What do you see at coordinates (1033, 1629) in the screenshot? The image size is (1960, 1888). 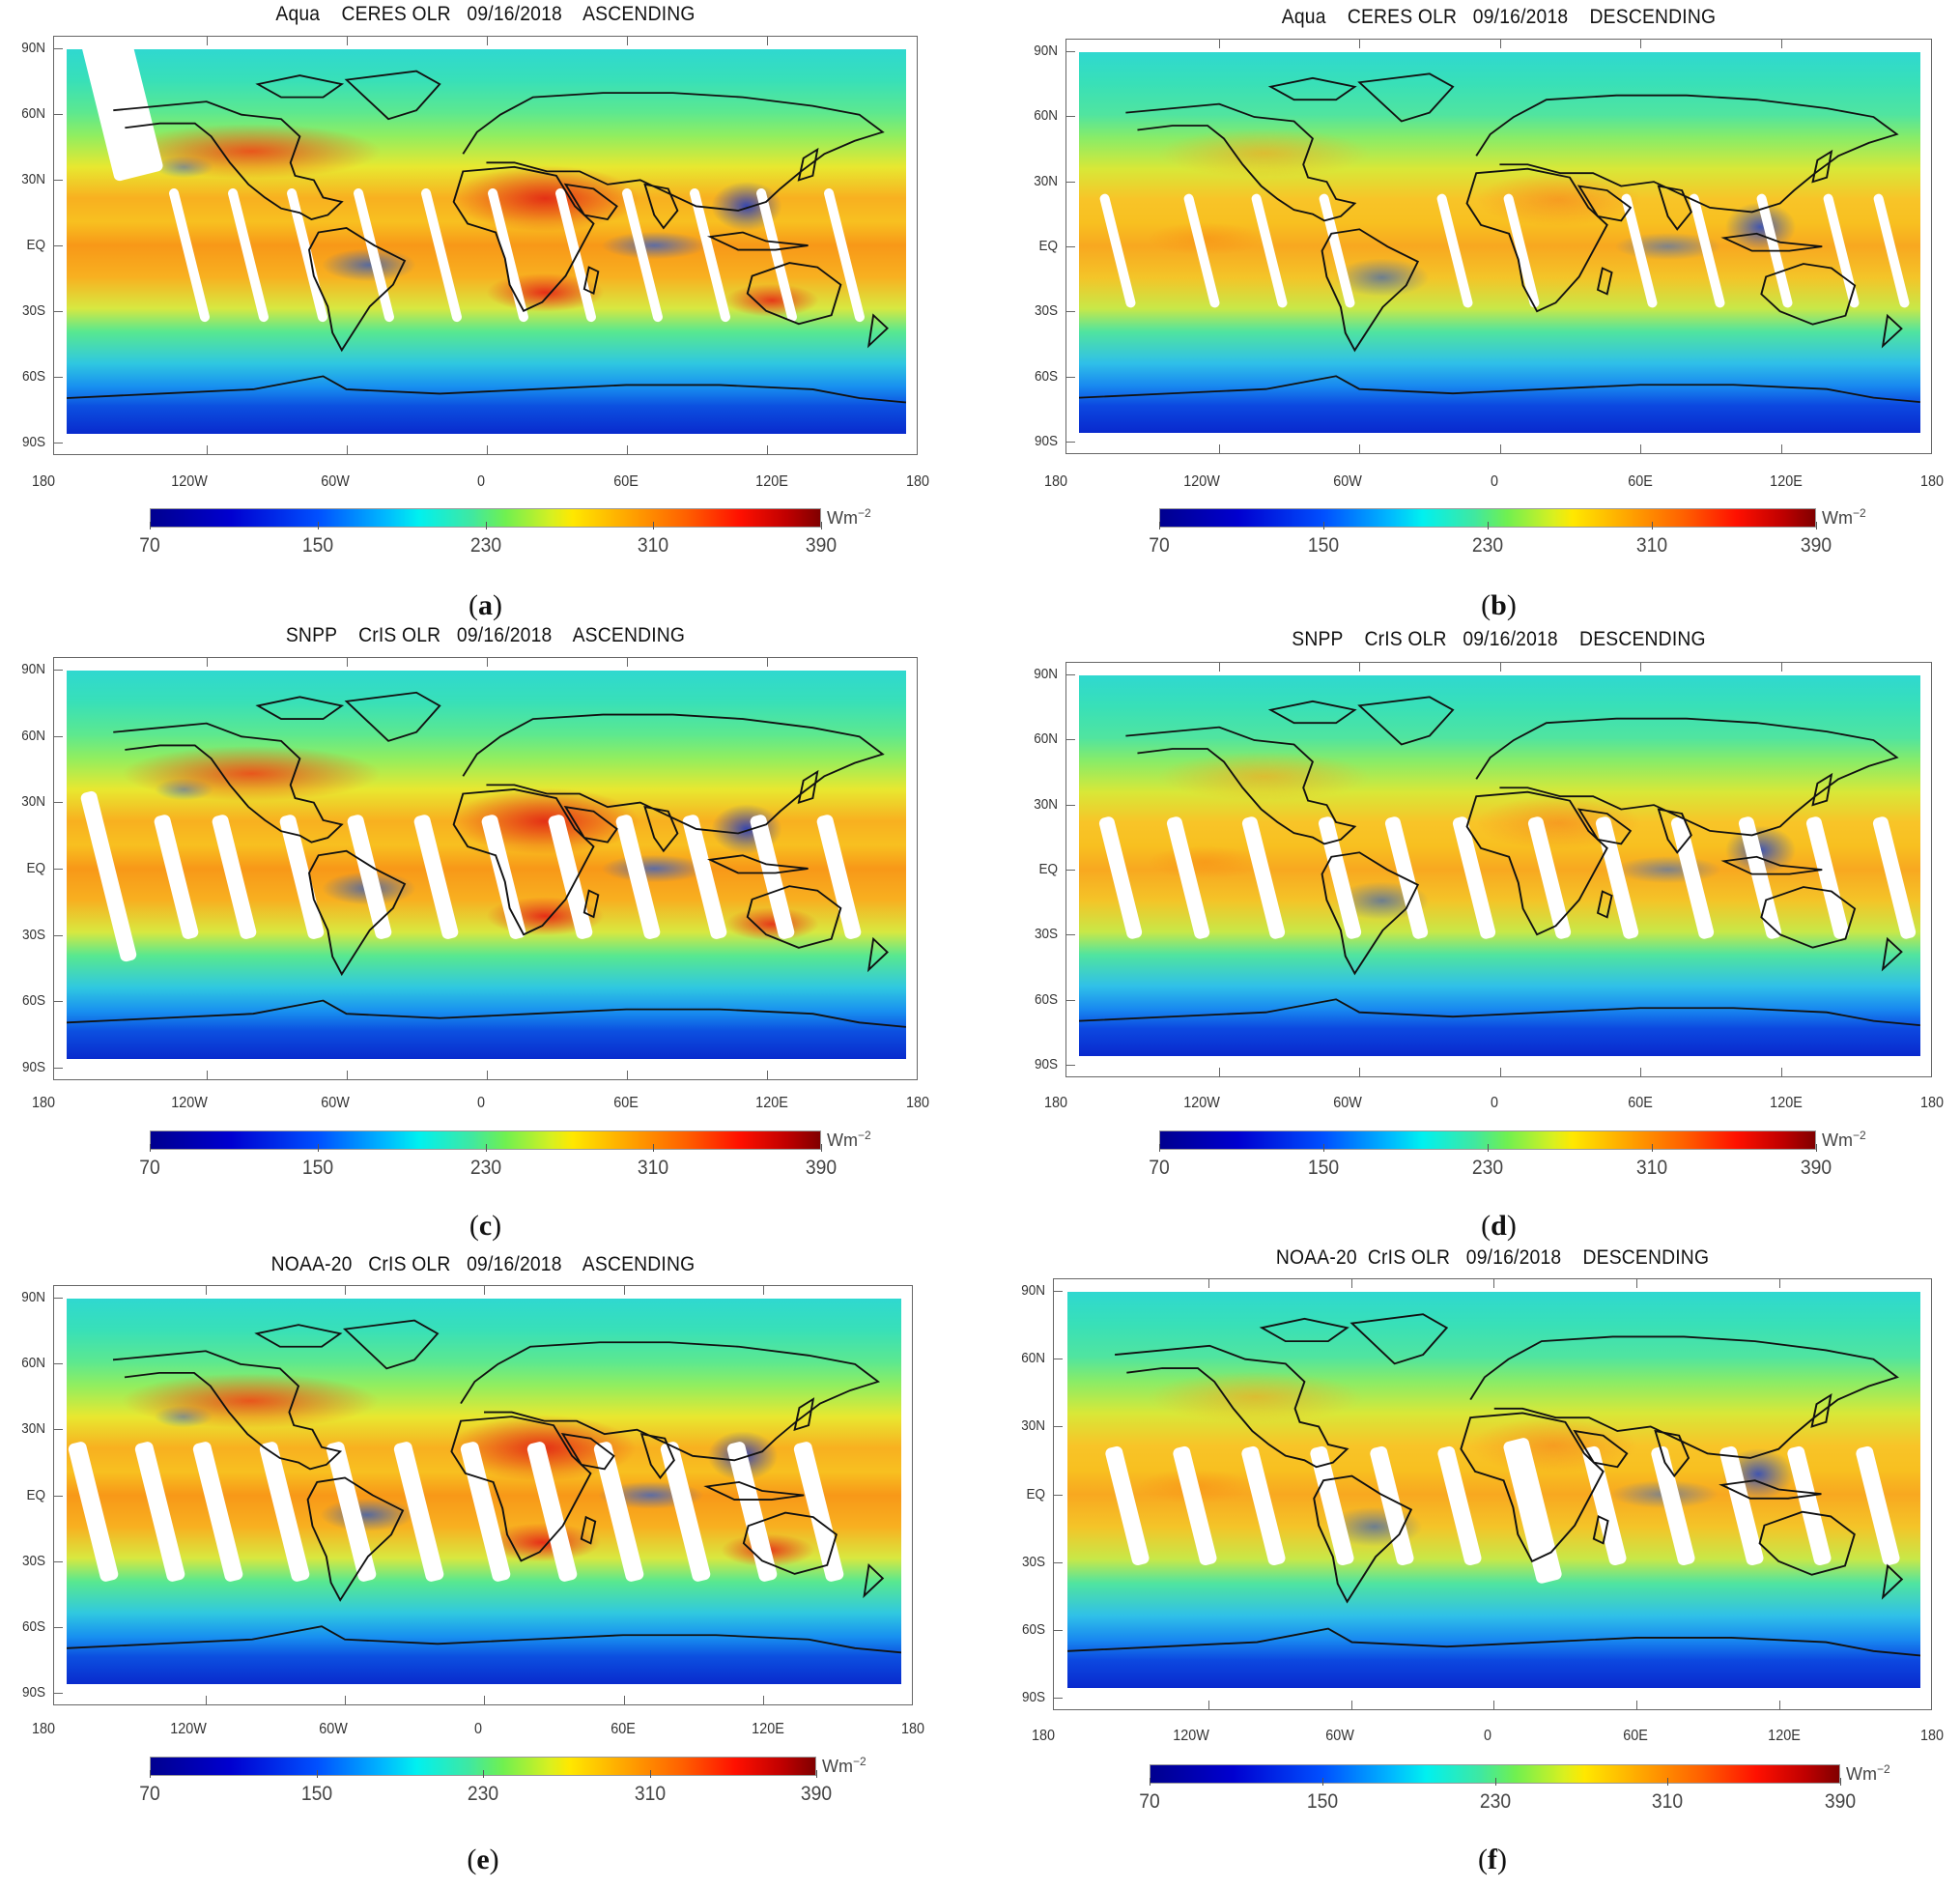 I see `lat-label: 60S` at bounding box center [1033, 1629].